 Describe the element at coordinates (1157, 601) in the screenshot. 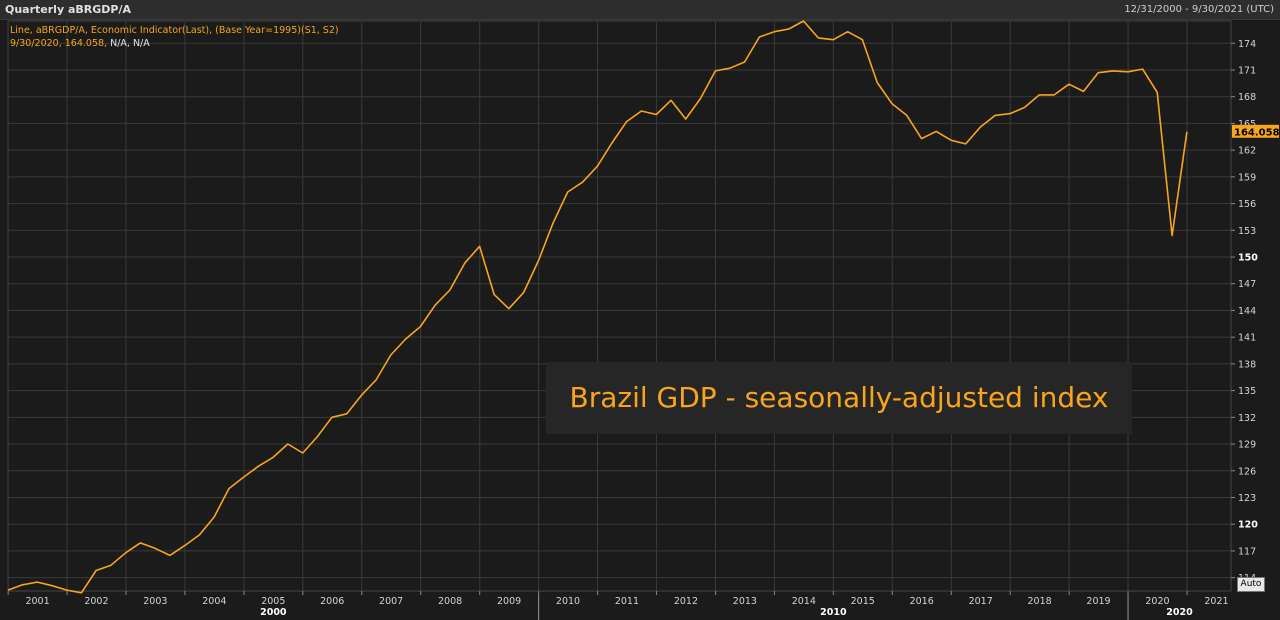

I see `x-tick-label: 2020` at that location.